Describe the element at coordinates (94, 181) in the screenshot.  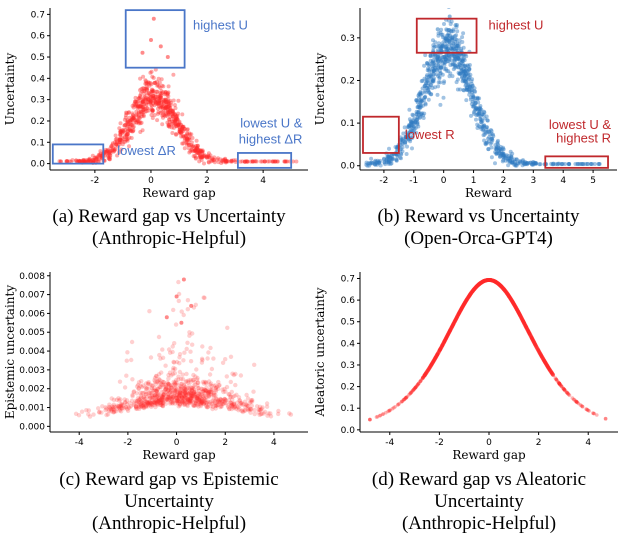
I see `x-tick-label: -2` at that location.